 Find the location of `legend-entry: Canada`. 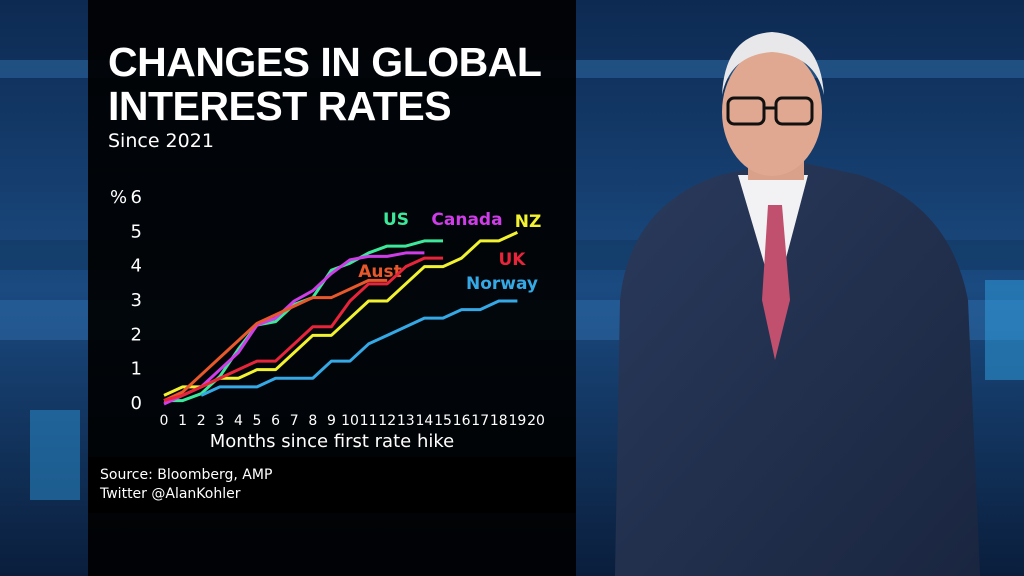

legend-entry: Canada is located at coordinates (466, 220).